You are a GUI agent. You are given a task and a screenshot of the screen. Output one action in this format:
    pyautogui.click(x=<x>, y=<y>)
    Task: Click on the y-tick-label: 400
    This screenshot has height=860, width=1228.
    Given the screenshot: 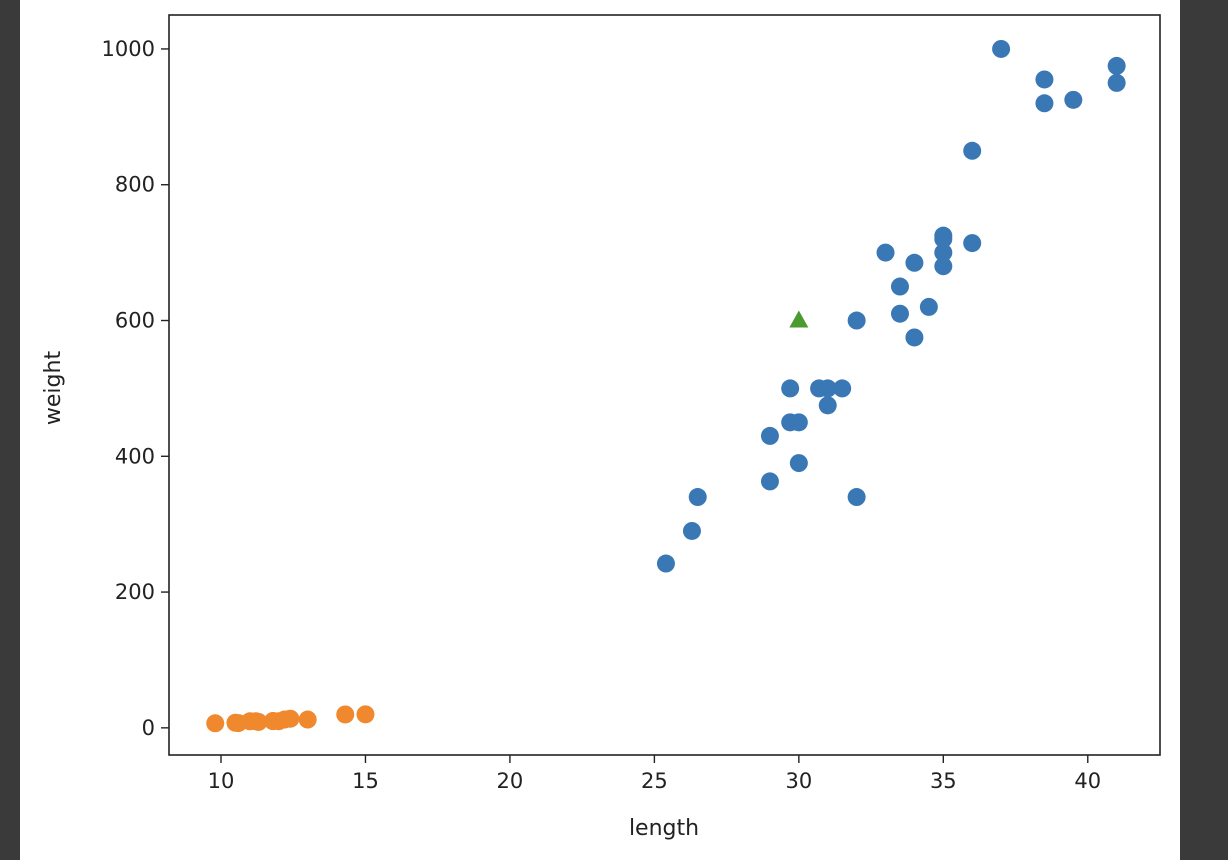 What is the action you would take?
    pyautogui.click(x=135, y=456)
    